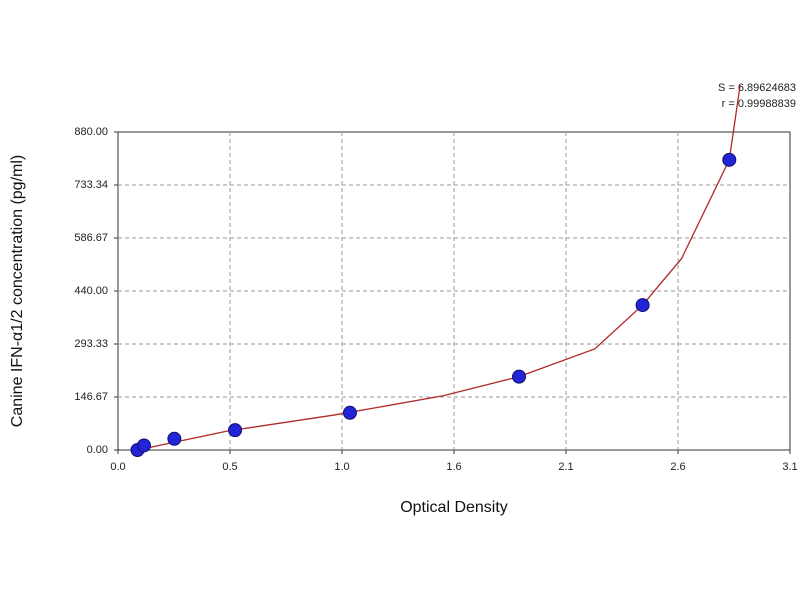 The image size is (800, 600). What do you see at coordinates (453, 467) in the screenshot?
I see `x-tick-label: 1.6` at bounding box center [453, 467].